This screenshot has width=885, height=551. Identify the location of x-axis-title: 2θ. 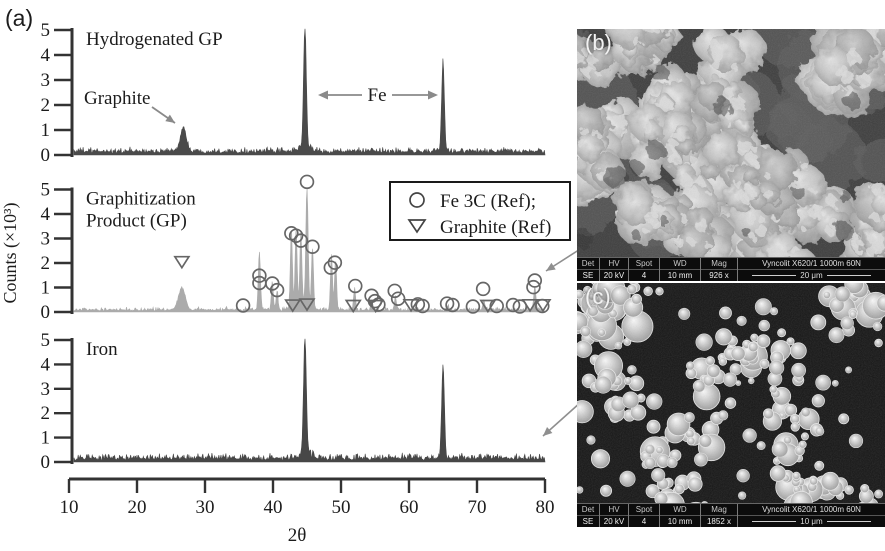
(297, 535).